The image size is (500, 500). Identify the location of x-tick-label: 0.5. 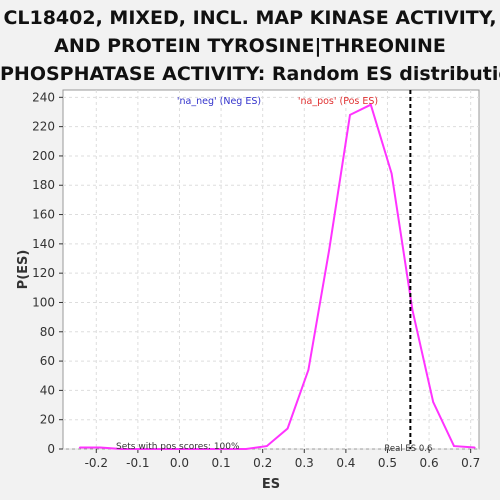
(387, 463).